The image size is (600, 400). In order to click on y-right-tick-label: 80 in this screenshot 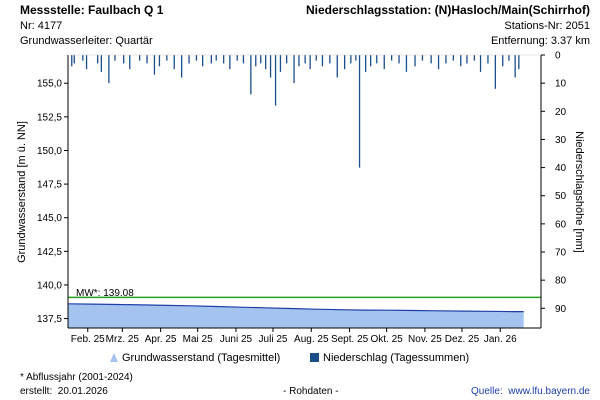, I will do `click(561, 281)`.